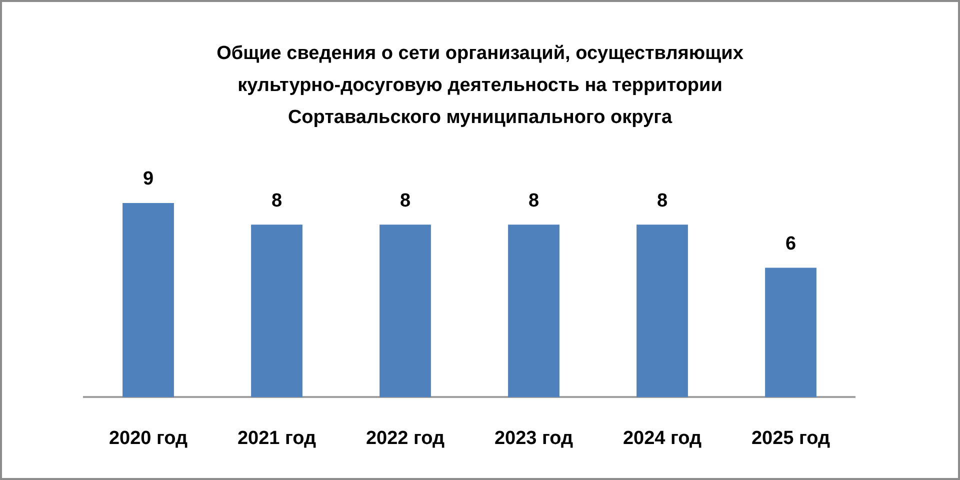 The image size is (960, 480). What do you see at coordinates (276, 438) in the screenshot?
I see `x-tick-label: 2021 год` at bounding box center [276, 438].